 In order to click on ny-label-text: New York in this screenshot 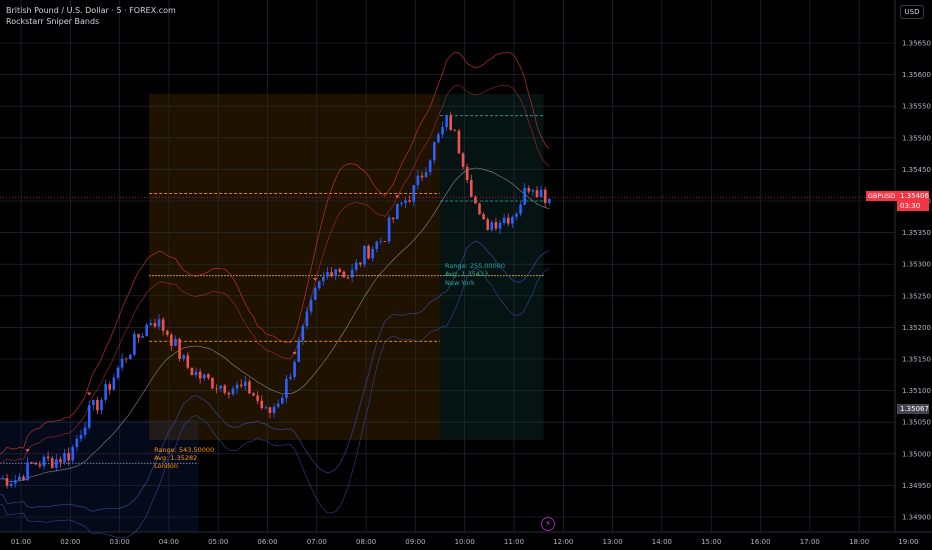, I will do `click(460, 283)`.